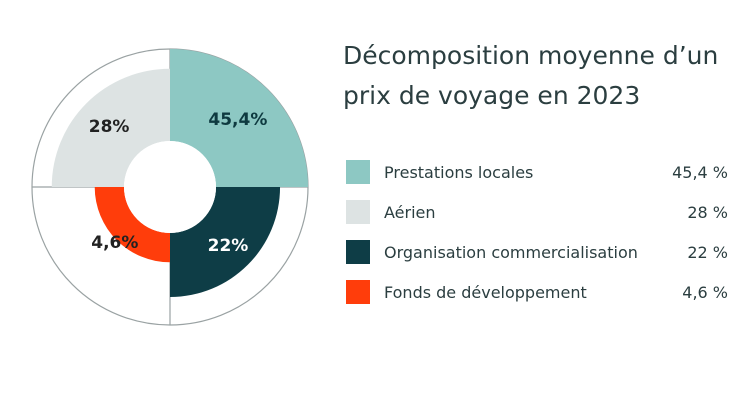  I want to click on data-label-2: 28%, so click(109, 127).